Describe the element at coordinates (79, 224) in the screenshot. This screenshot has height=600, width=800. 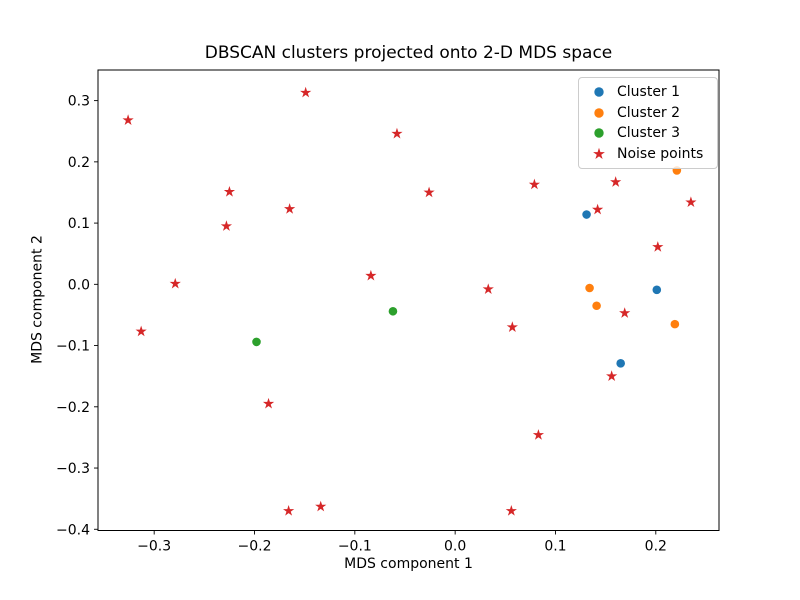
I see `y-tick-label: 0.1` at that location.